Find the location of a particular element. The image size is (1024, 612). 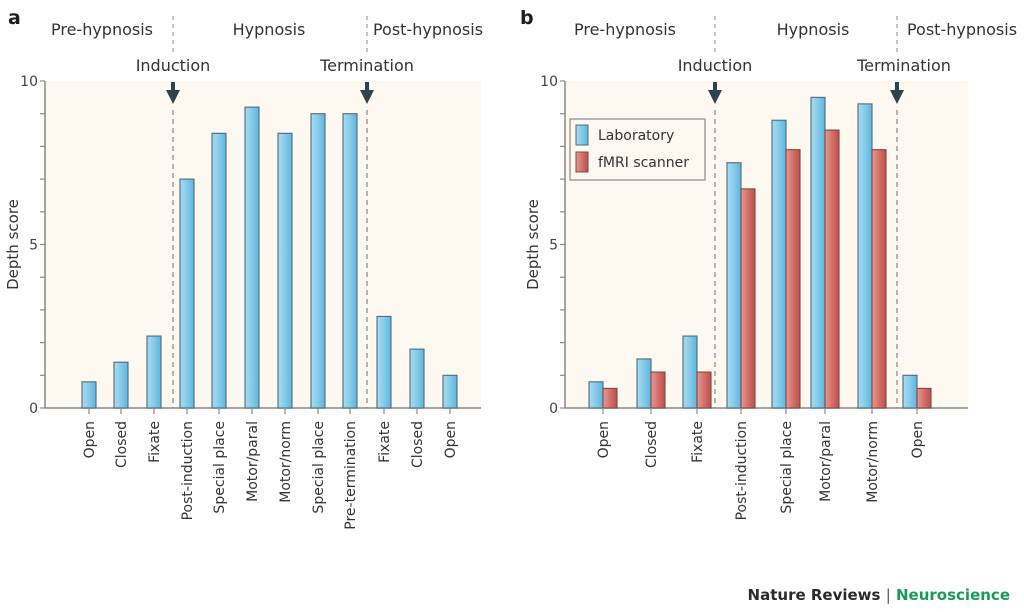

x-tick-label: Pre-termination is located at coordinates (351, 475).